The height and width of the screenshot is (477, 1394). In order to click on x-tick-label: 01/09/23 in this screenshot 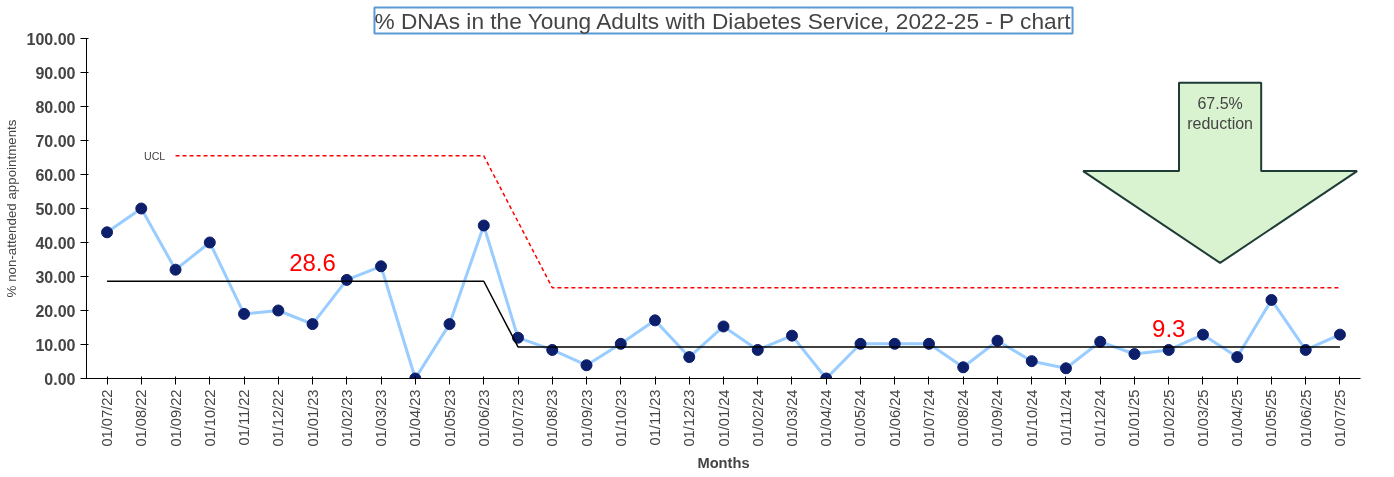, I will do `click(586, 418)`.